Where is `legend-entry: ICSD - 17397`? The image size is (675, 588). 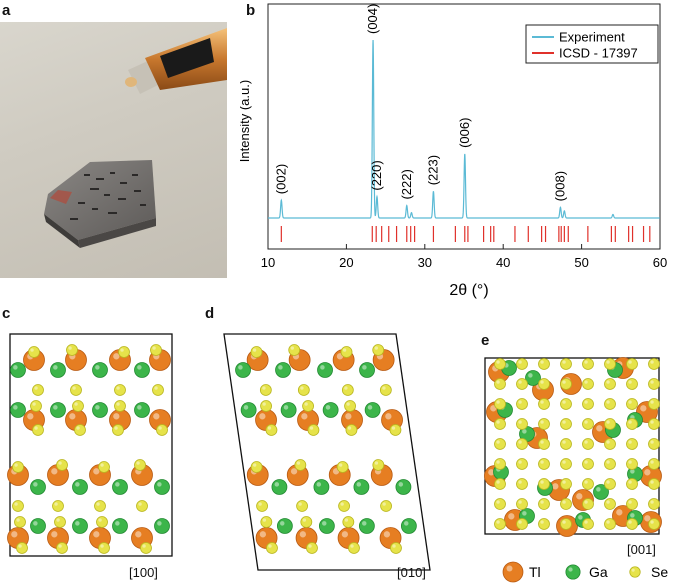
legend-entry: ICSD - 17397 is located at coordinates (598, 53).